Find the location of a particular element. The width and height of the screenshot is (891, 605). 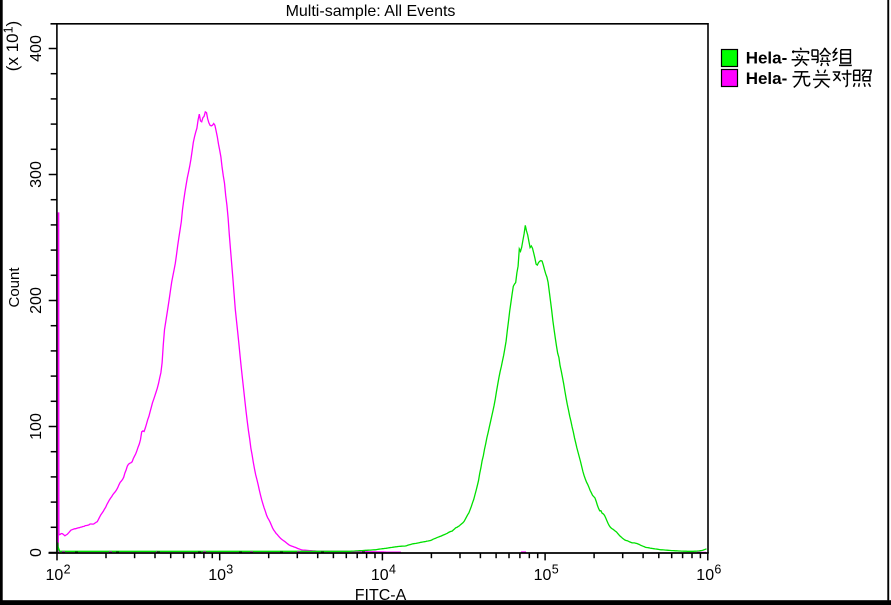

svg-text: 300 is located at coordinates (36, 174).